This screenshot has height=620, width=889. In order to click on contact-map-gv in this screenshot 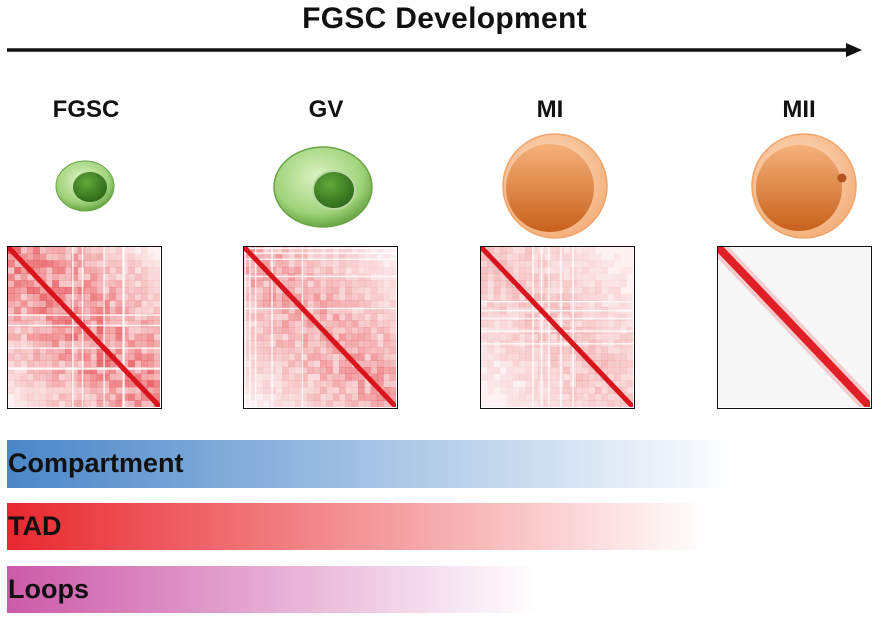, I will do `click(320, 327)`.